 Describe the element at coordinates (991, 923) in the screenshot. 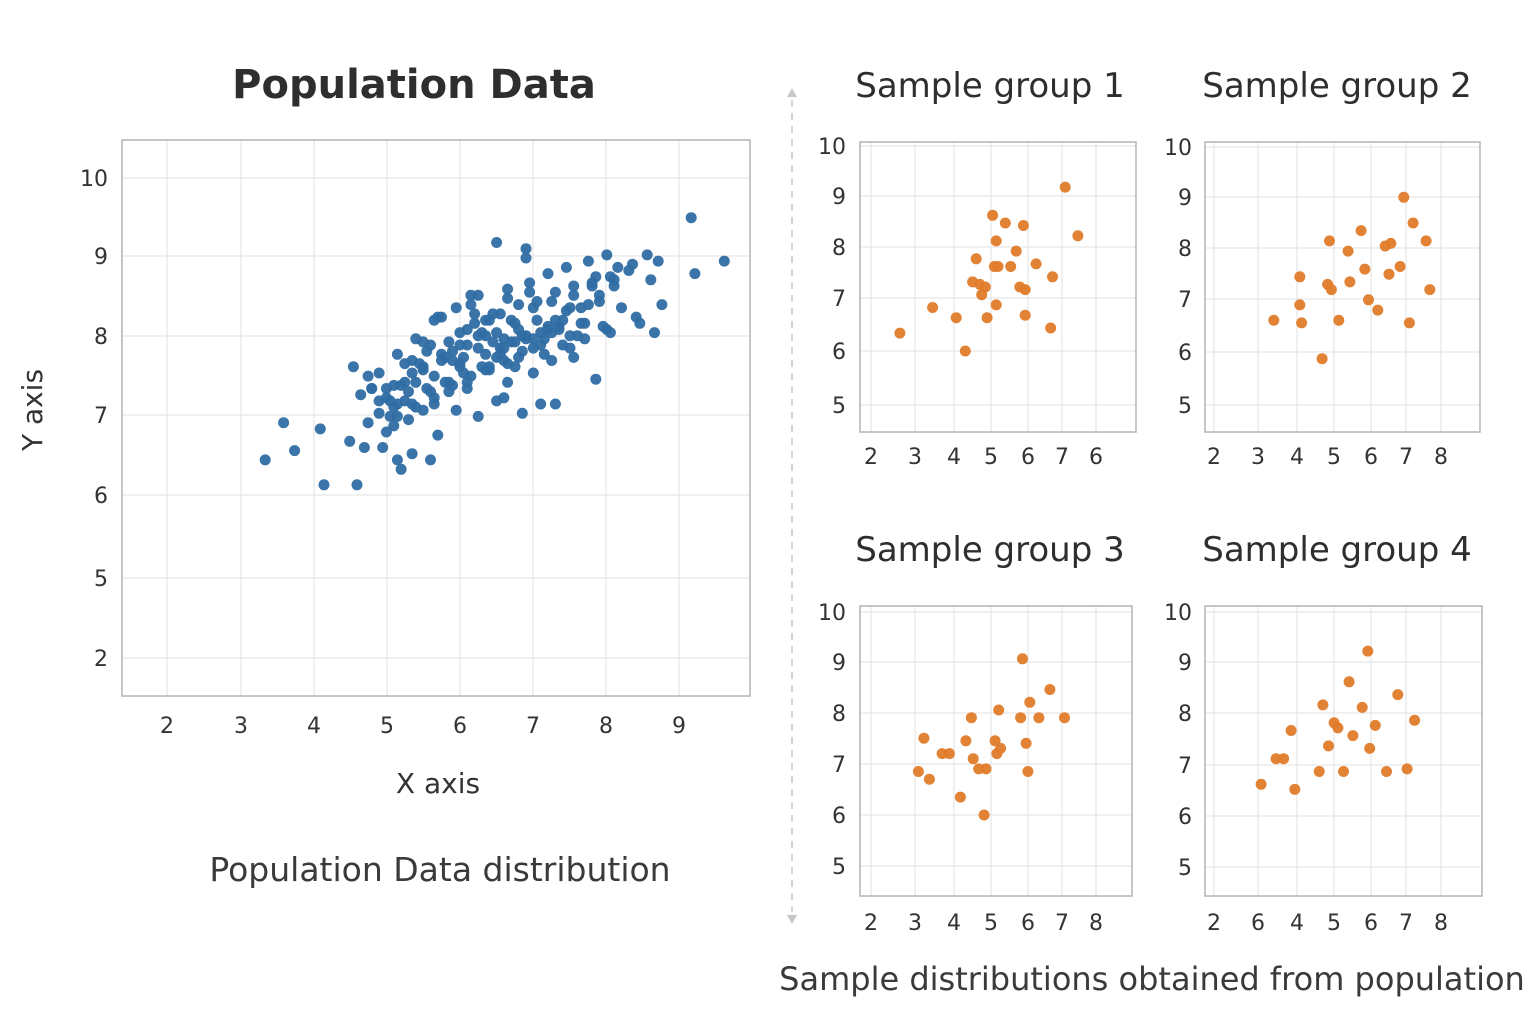

I see `sample-group-3-x-tick-label: 5` at that location.